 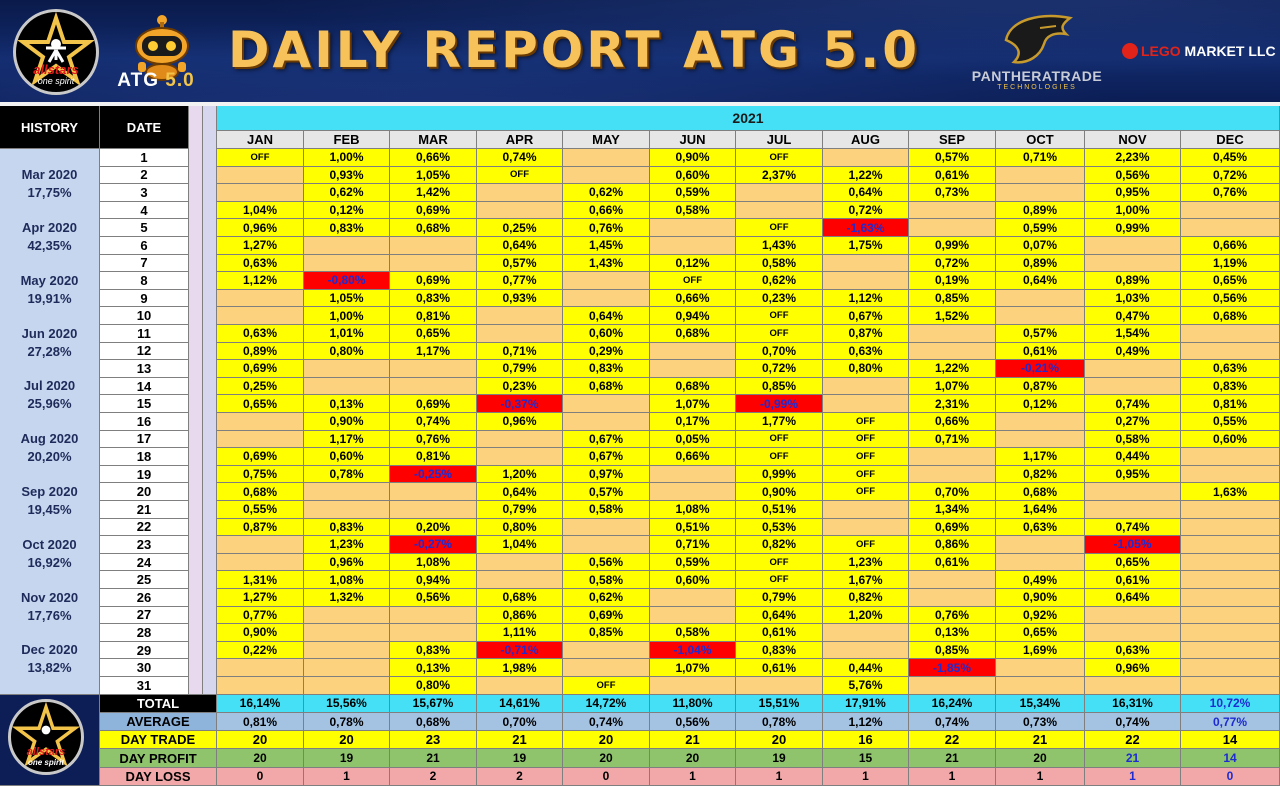 What do you see at coordinates (574, 50) in the screenshot?
I see `page-title: DAILY REPORT ATG 5.0` at bounding box center [574, 50].